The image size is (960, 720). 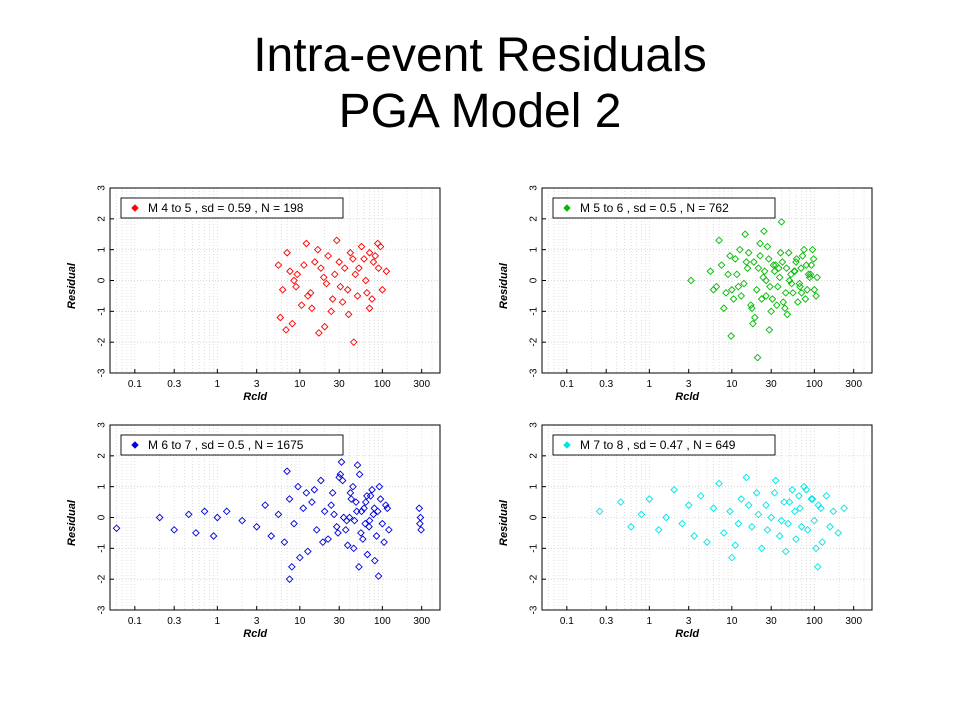 What do you see at coordinates (606, 621) in the screenshot?
I see `x-tick-label: 0.3` at bounding box center [606, 621].